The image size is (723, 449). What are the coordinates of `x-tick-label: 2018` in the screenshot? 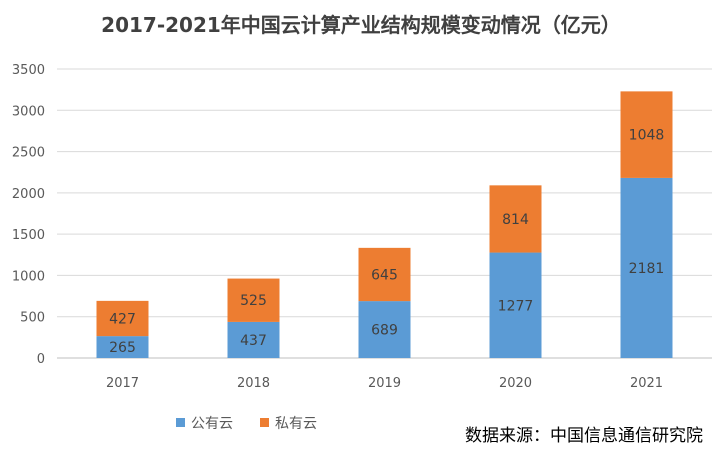 It's located at (253, 383).